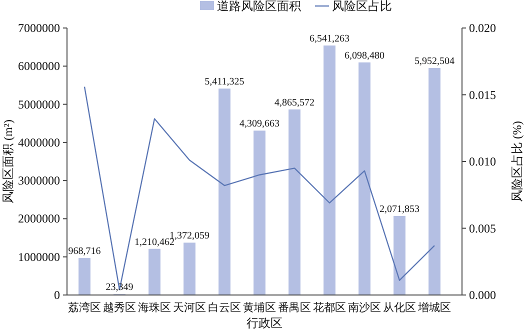  What do you see at coordinates (364, 307) in the screenshot?
I see `x-tick-label: 南沙区` at bounding box center [364, 307].